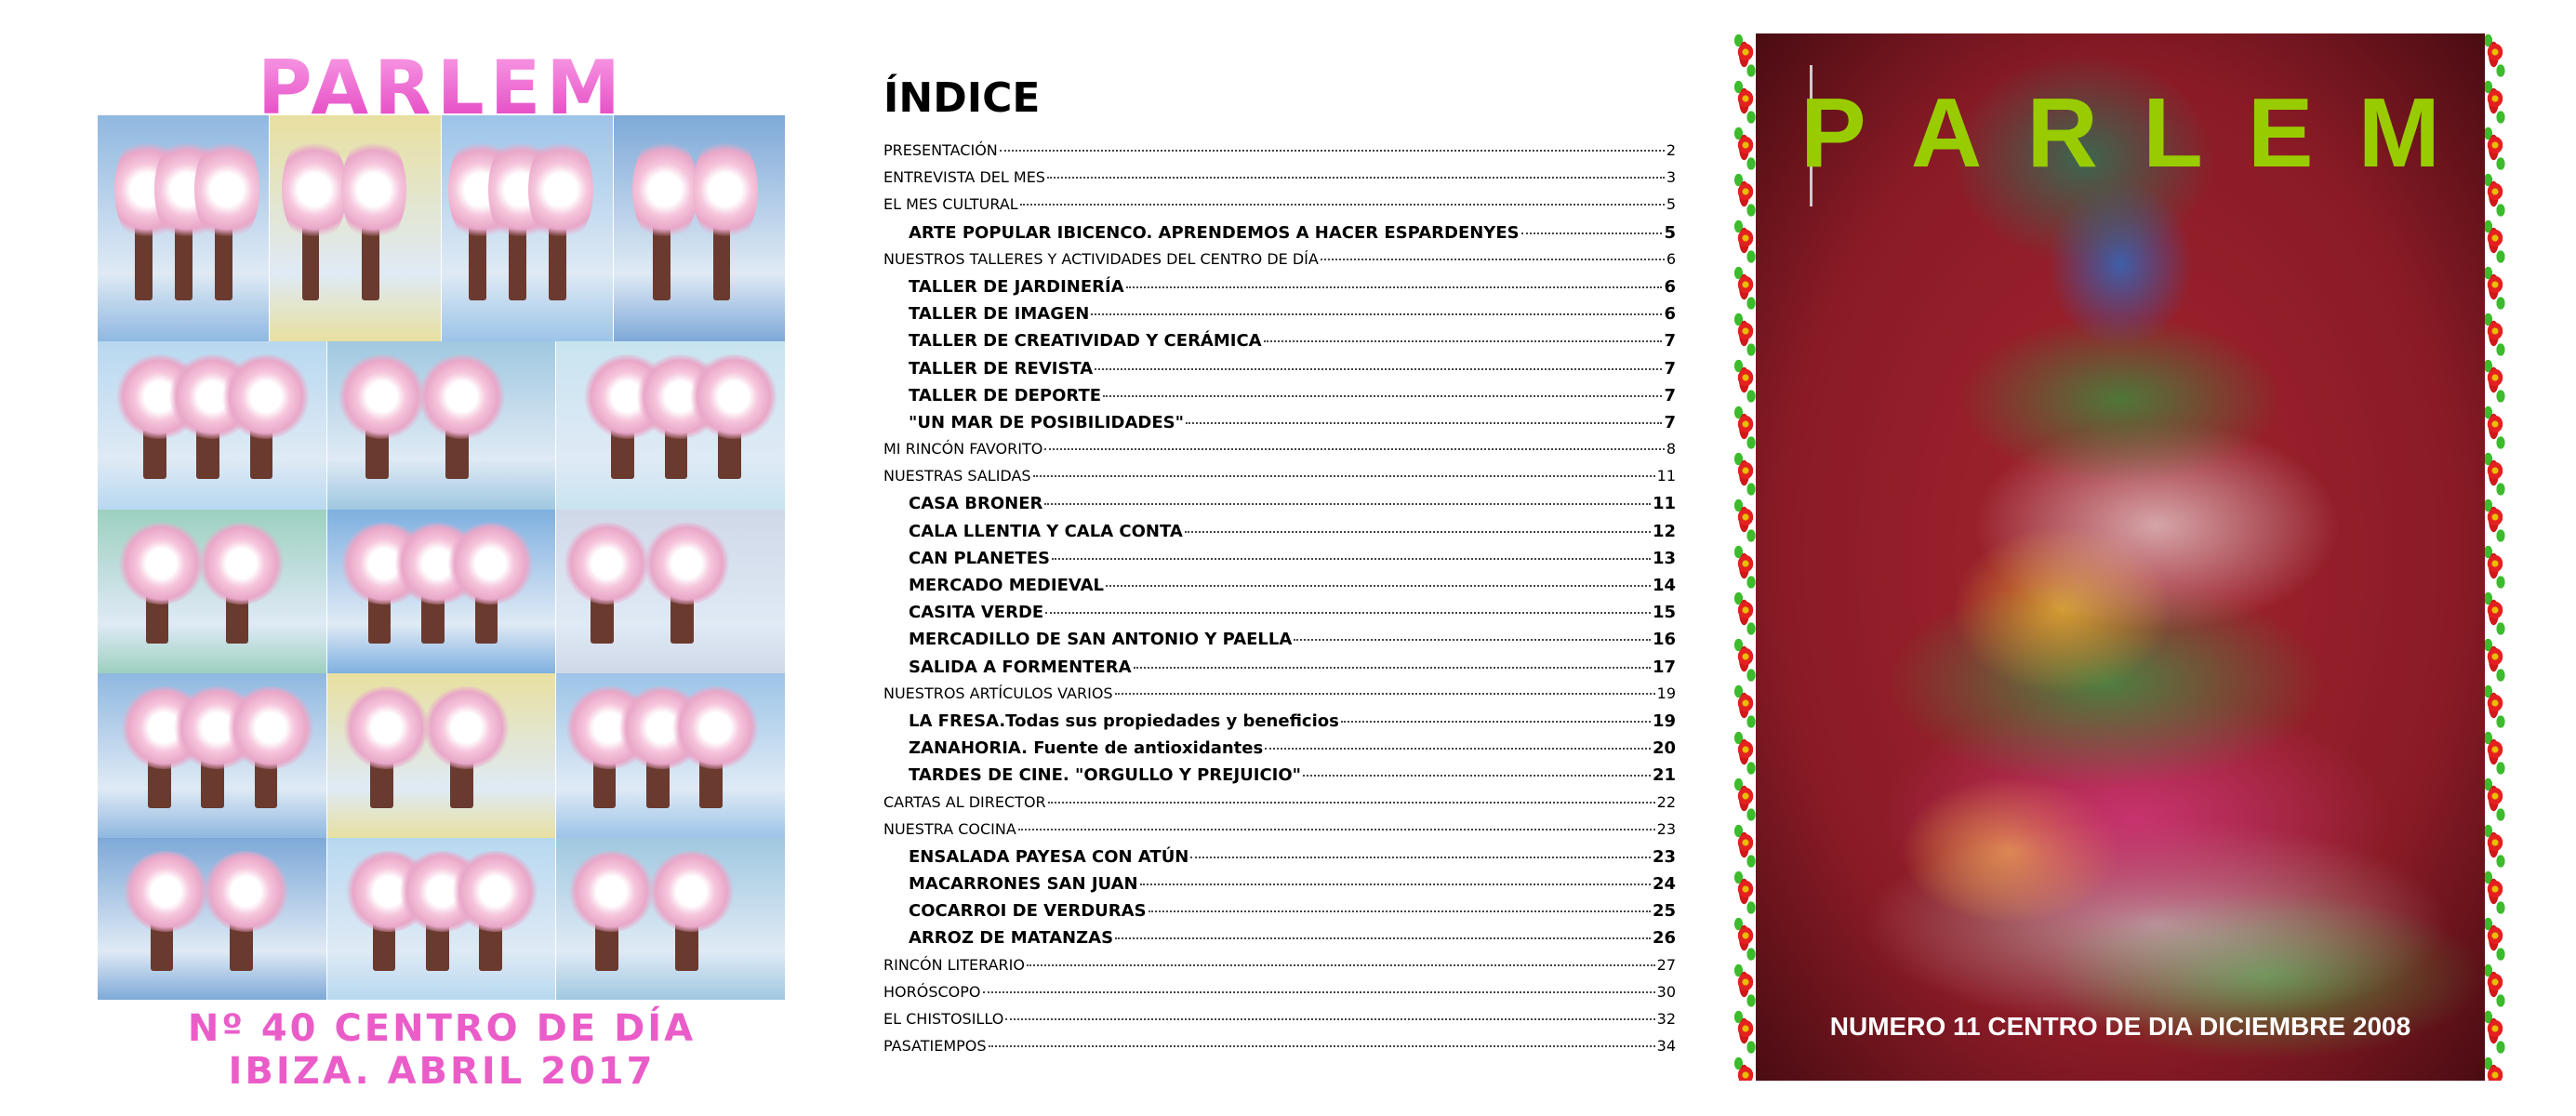 The width and height of the screenshot is (2576, 1116). What do you see at coordinates (1279, 778) in the screenshot?
I see `toc-entry: TARDES DE CINE. "ORGULLO Y PREJUICIO" 21` at bounding box center [1279, 778].